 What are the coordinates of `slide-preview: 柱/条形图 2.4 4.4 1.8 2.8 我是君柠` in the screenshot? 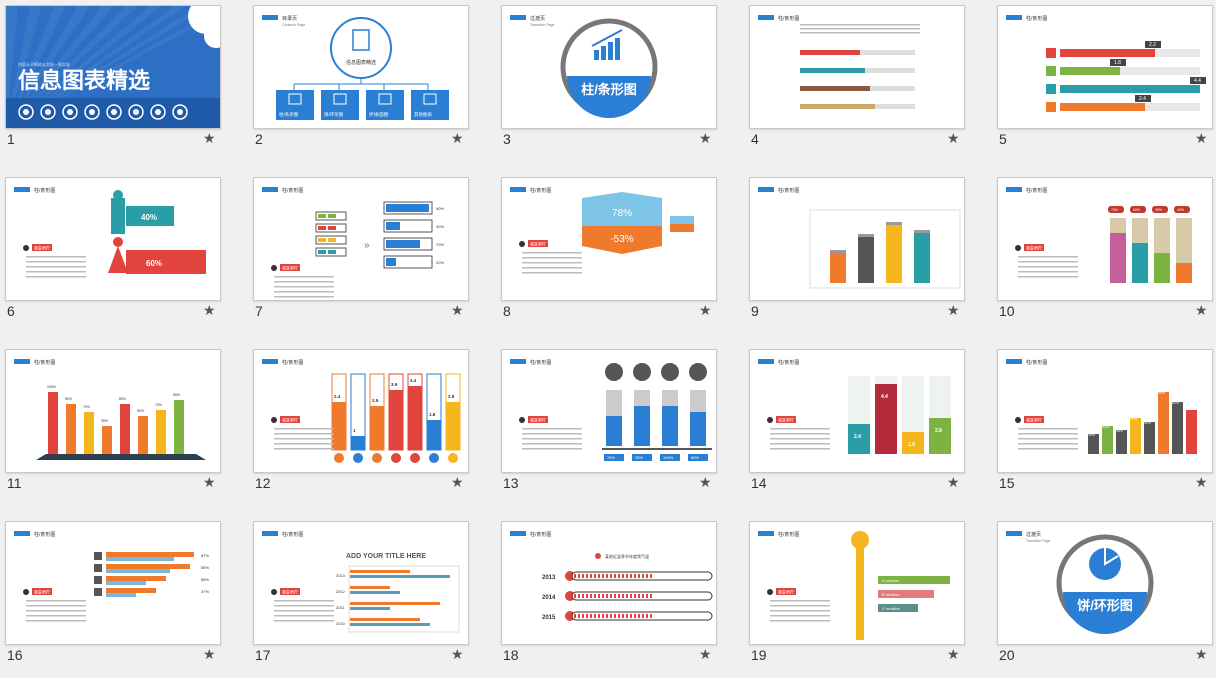 It's located at (857, 411).